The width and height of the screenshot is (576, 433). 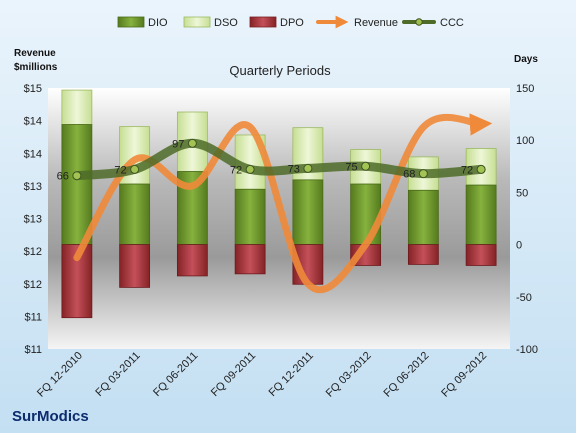 What do you see at coordinates (525, 89) in the screenshot?
I see `y-right-tick-label: 150` at bounding box center [525, 89].